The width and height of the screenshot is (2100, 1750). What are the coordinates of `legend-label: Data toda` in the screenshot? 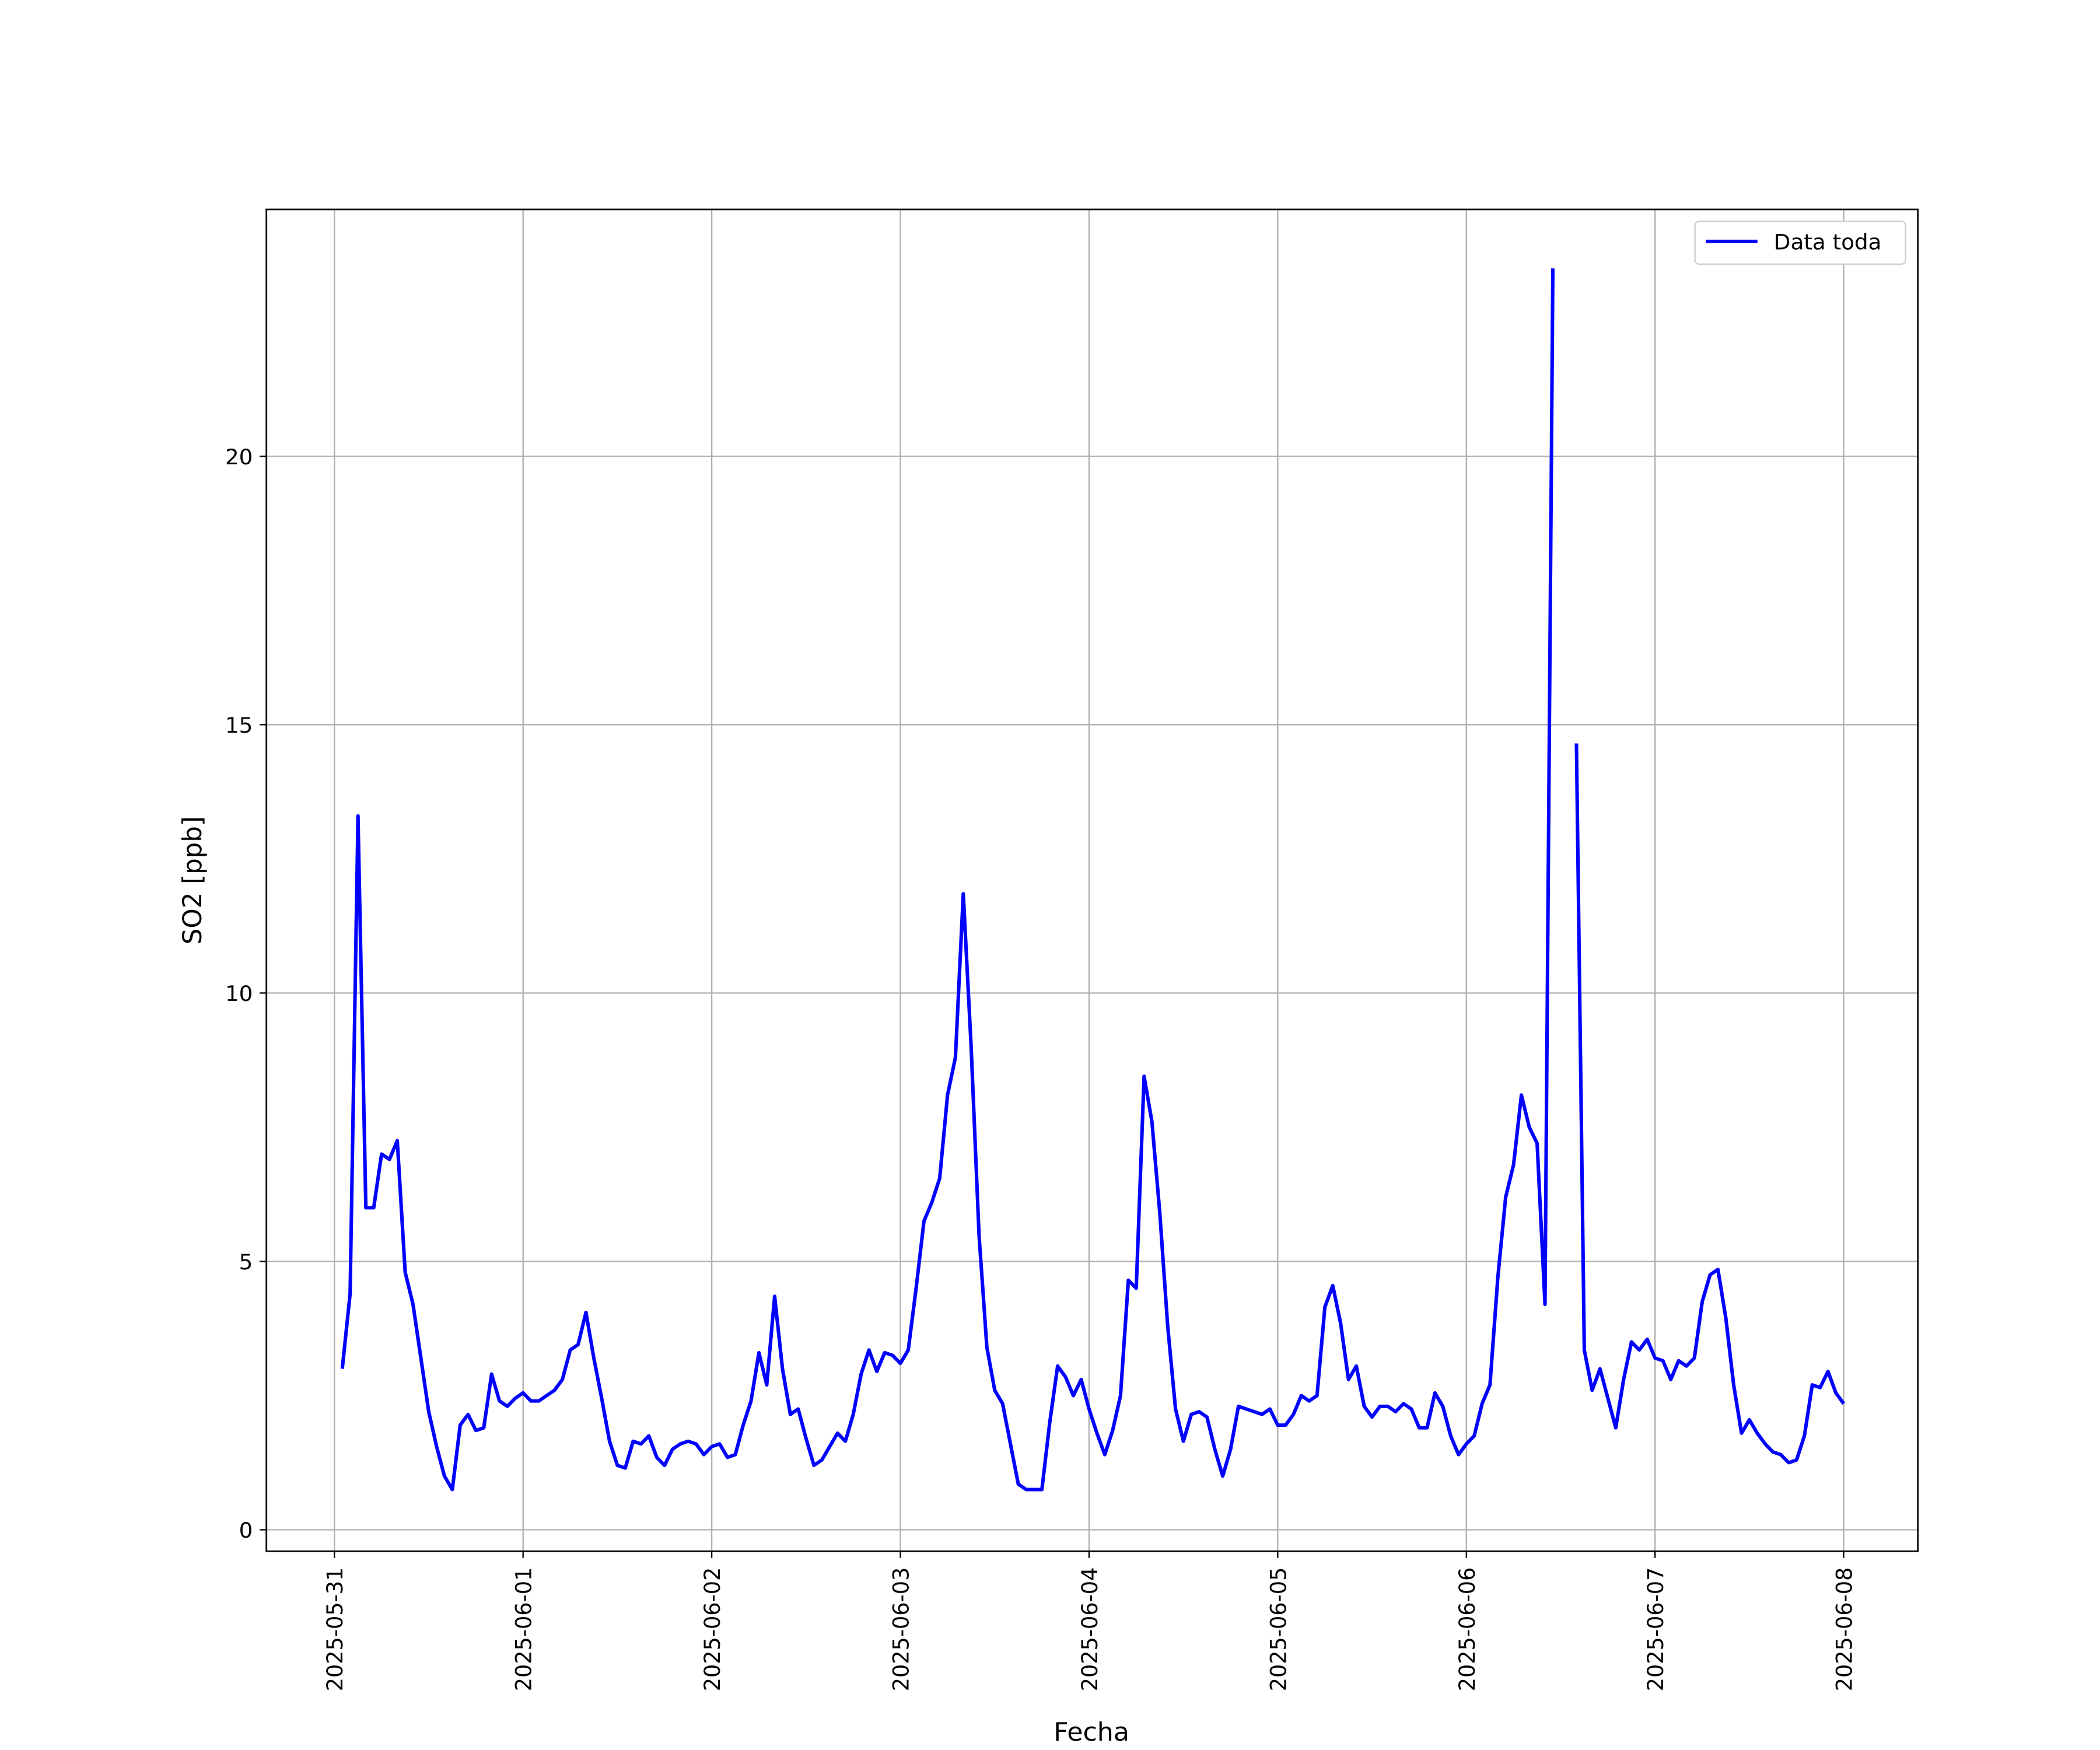 It's located at (1828, 242).